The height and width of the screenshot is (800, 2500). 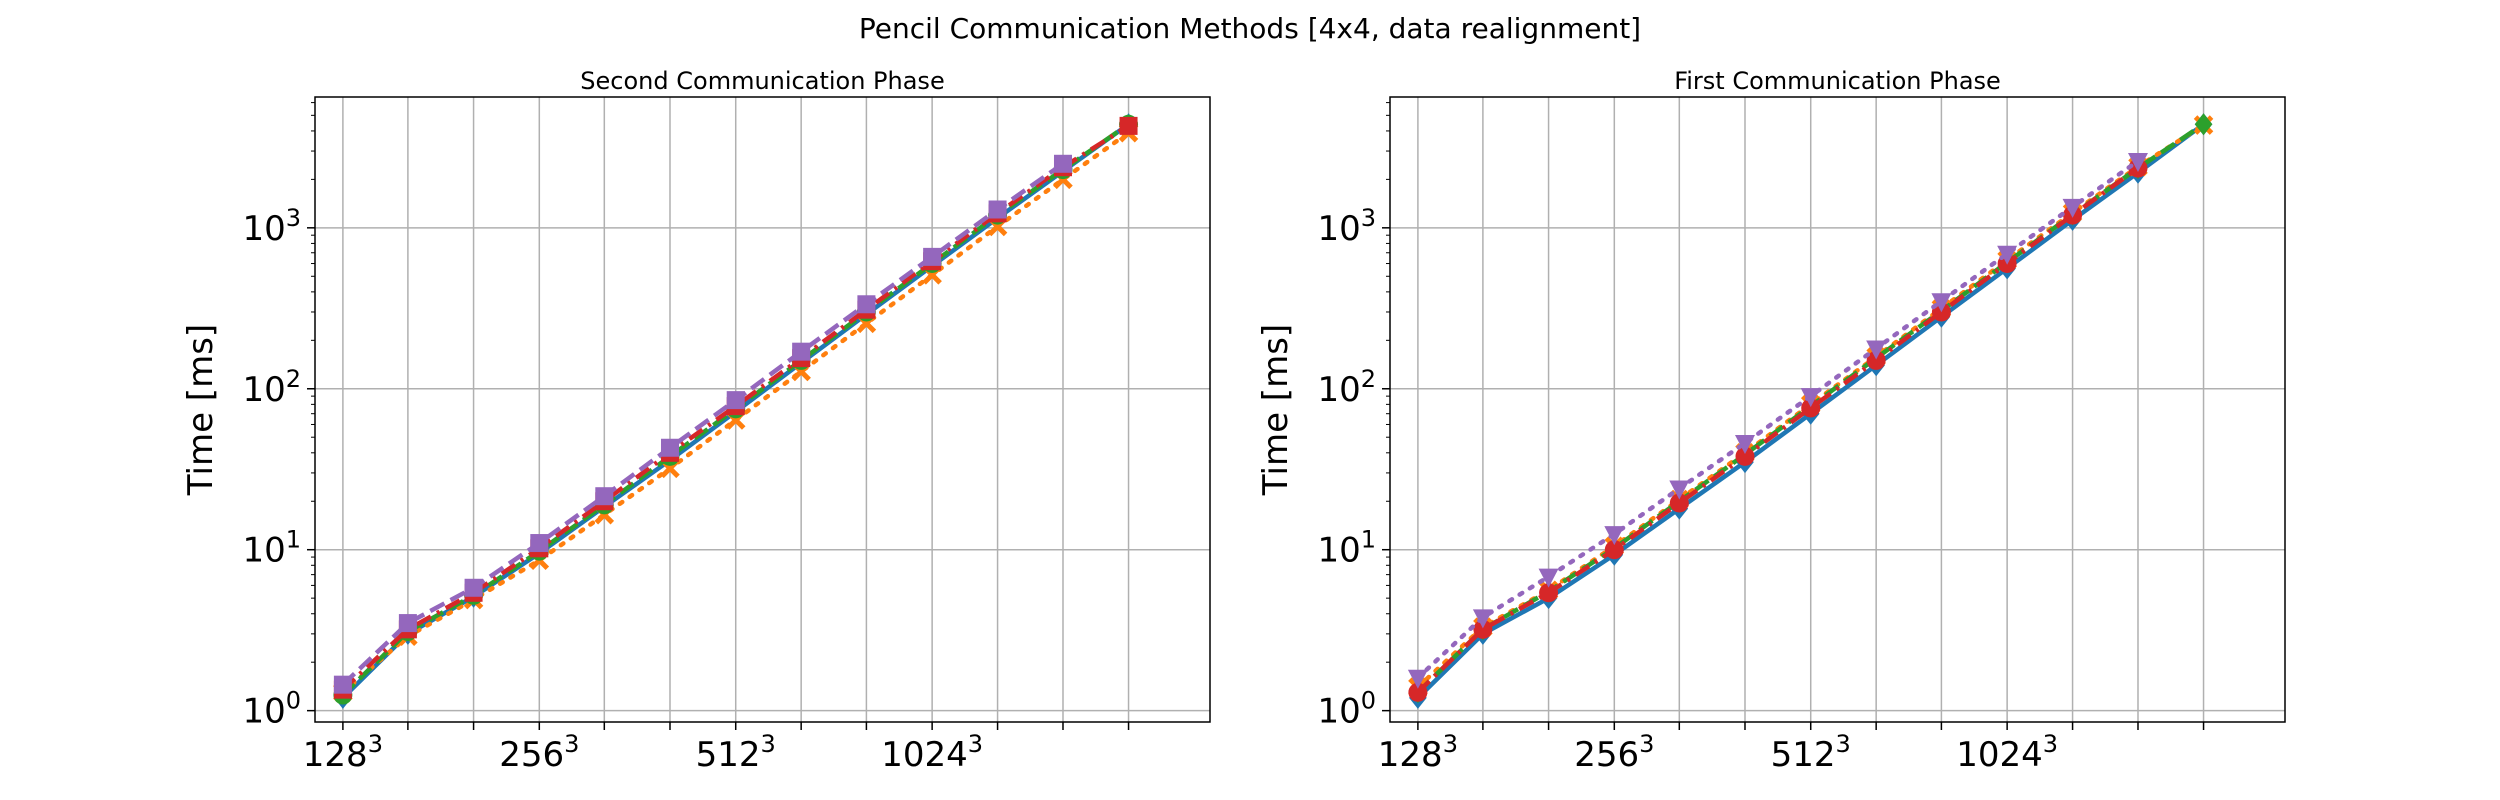 What do you see at coordinates (1837, 81) in the screenshot?
I see `chart-title: First Communication Phase` at bounding box center [1837, 81].